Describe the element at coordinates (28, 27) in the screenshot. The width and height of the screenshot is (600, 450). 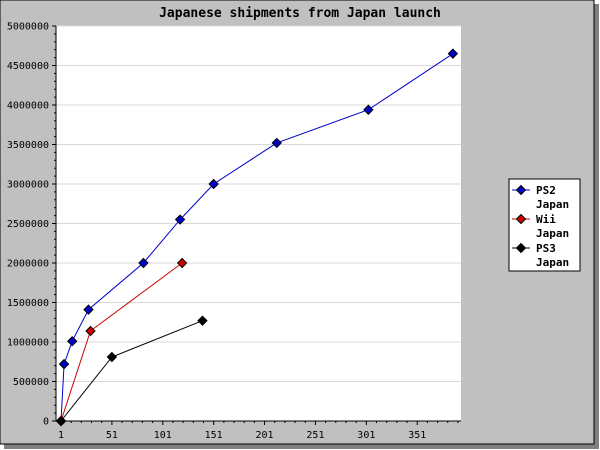
I see `y-tick-label: 5000000` at that location.